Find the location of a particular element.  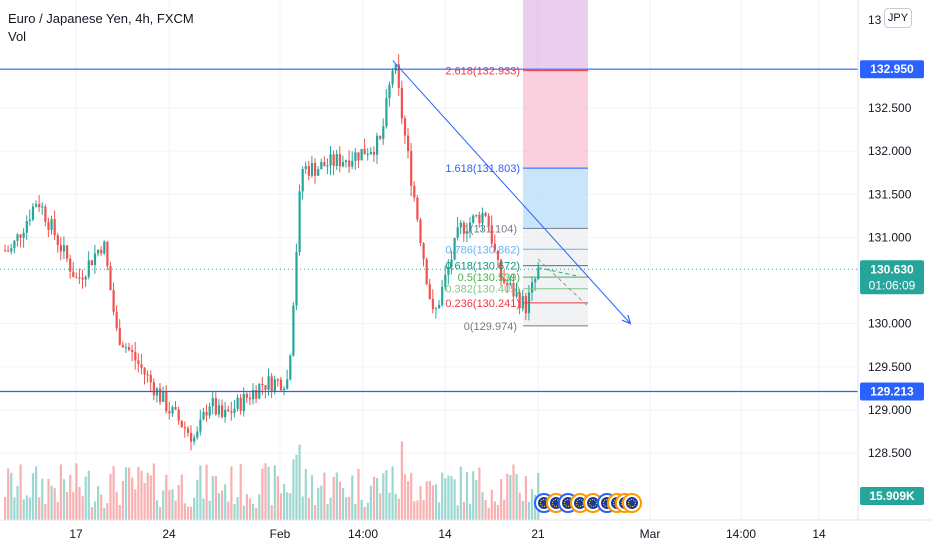

currency-button: JPY is located at coordinates (898, 18).